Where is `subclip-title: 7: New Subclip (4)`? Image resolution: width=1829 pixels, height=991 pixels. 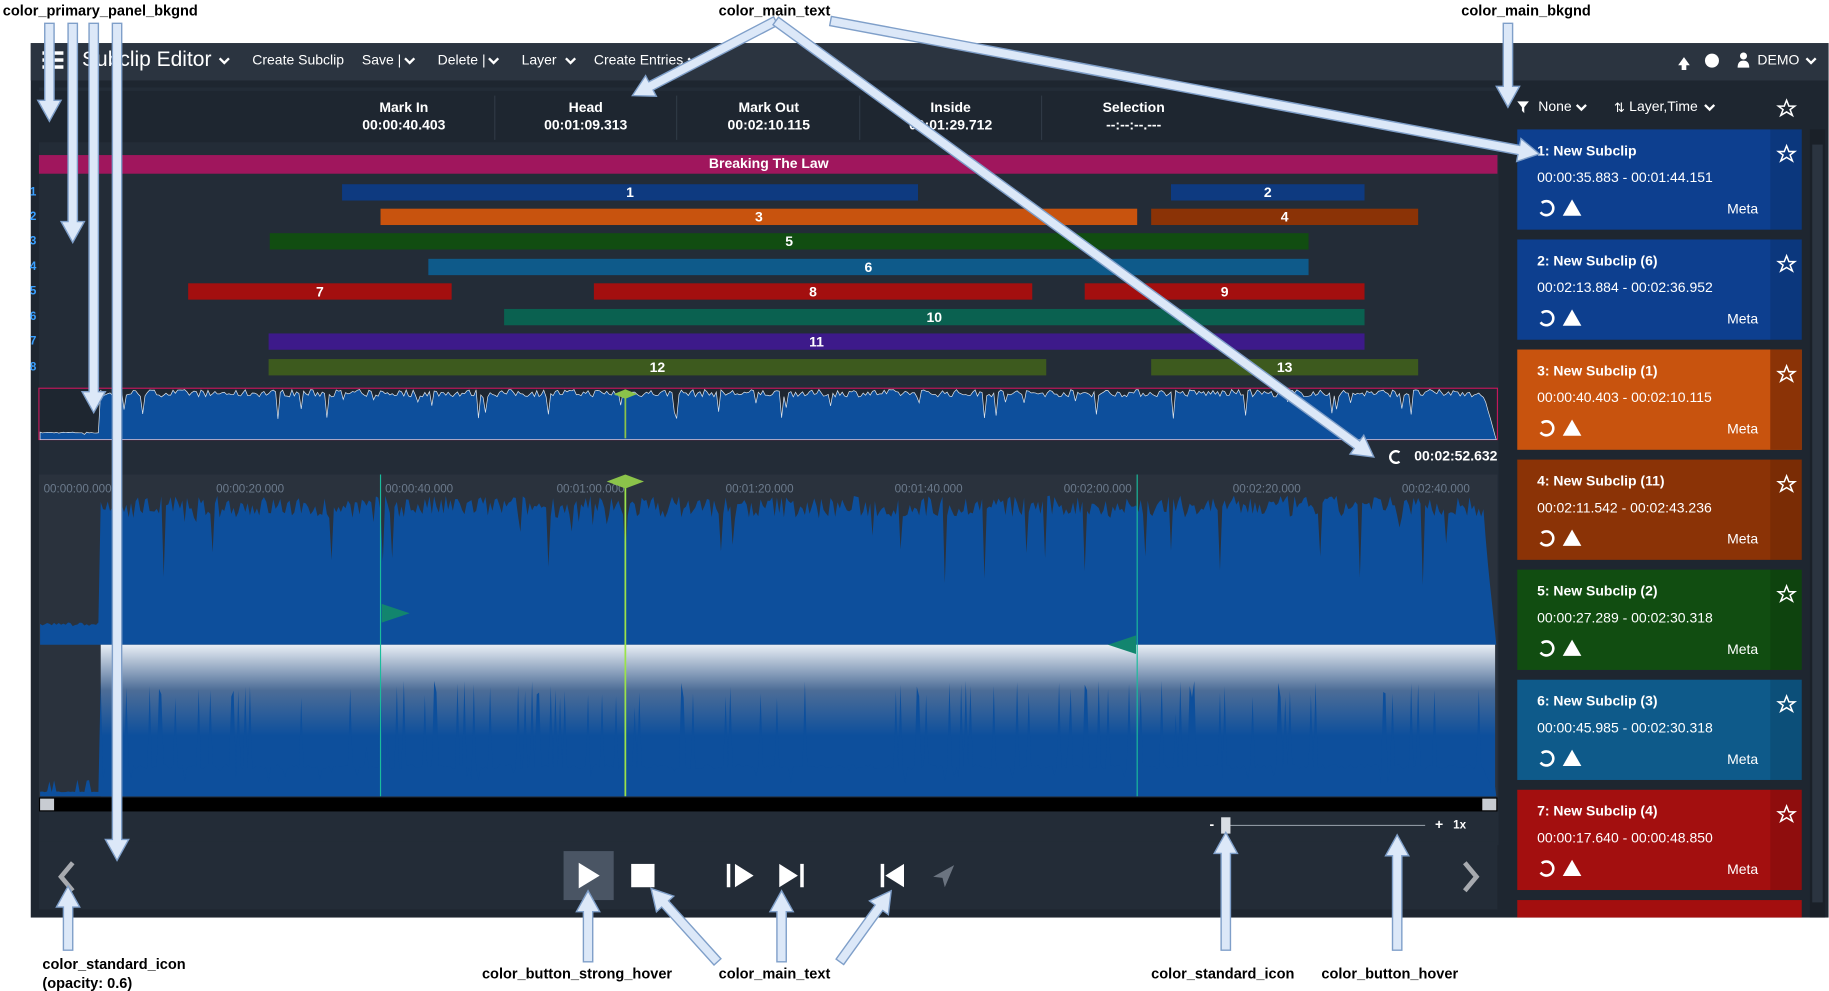
subclip-title: 7: New Subclip (4) is located at coordinates (1597, 811).